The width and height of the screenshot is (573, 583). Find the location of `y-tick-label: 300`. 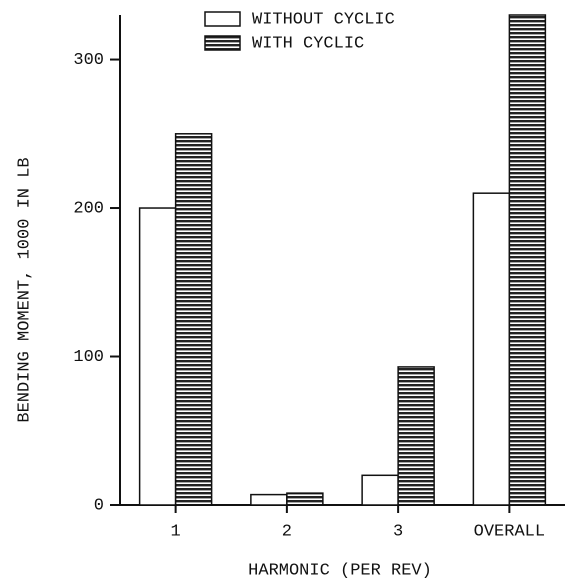

y-tick-label: 300 is located at coordinates (88, 60).